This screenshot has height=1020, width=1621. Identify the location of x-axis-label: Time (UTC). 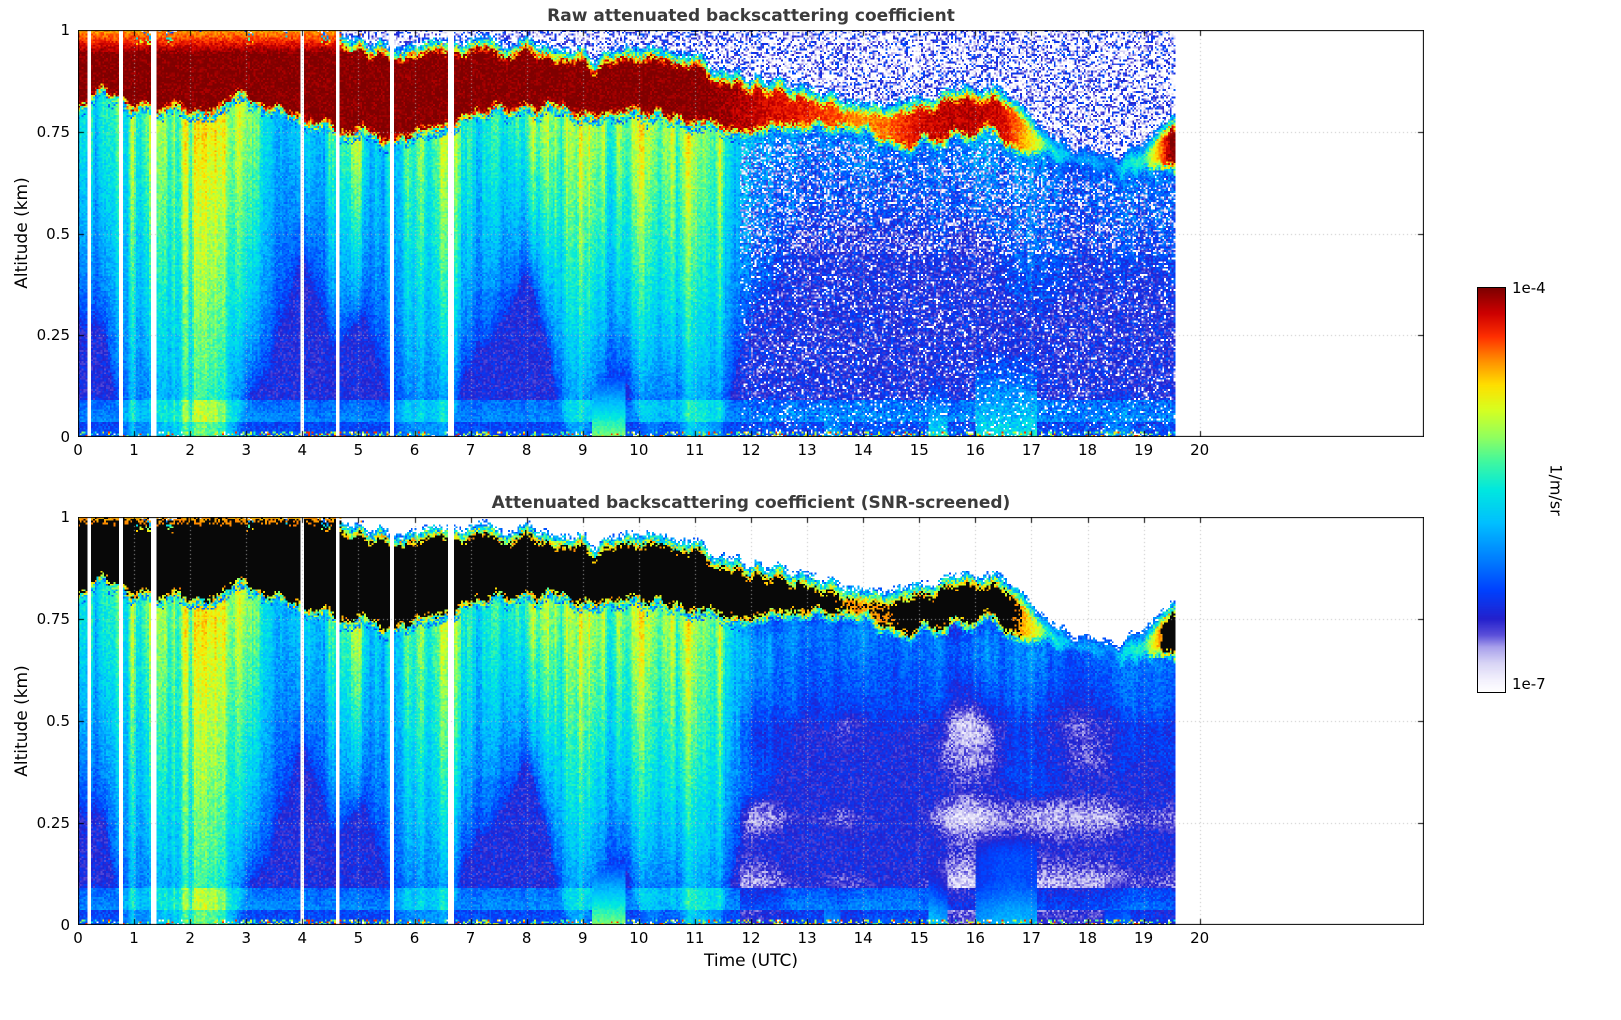
(751, 961).